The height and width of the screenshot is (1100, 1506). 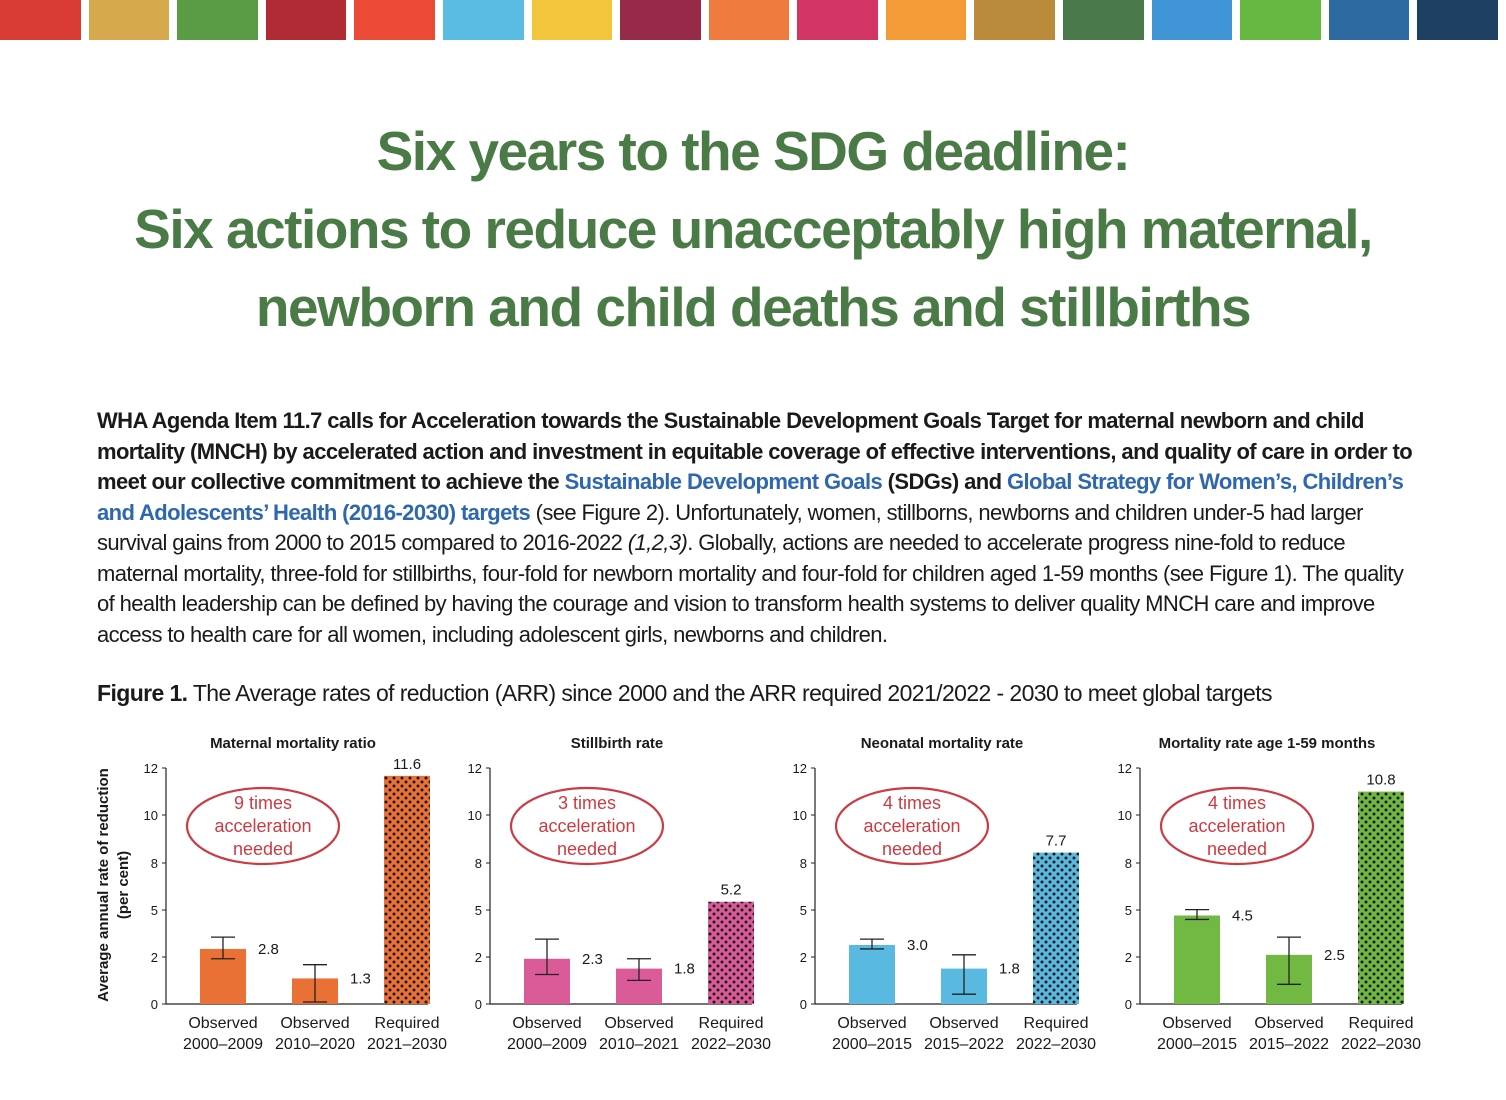 What do you see at coordinates (639, 1044) in the screenshot?
I see `x-tick-label: 2010–2021` at bounding box center [639, 1044].